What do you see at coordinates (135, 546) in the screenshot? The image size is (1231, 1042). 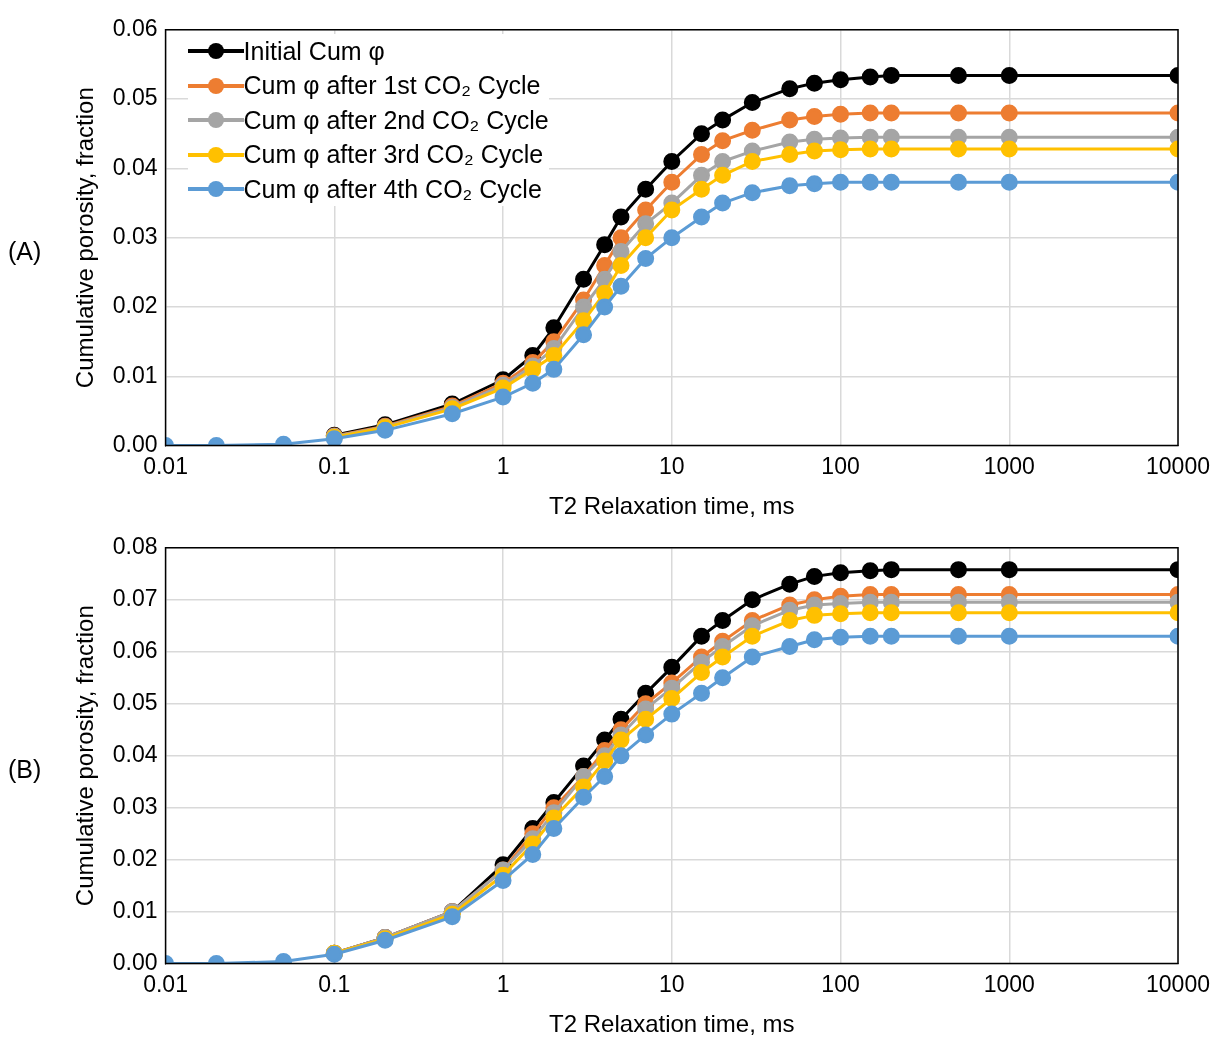 I see `y-tick-label: 0.08` at bounding box center [135, 546].